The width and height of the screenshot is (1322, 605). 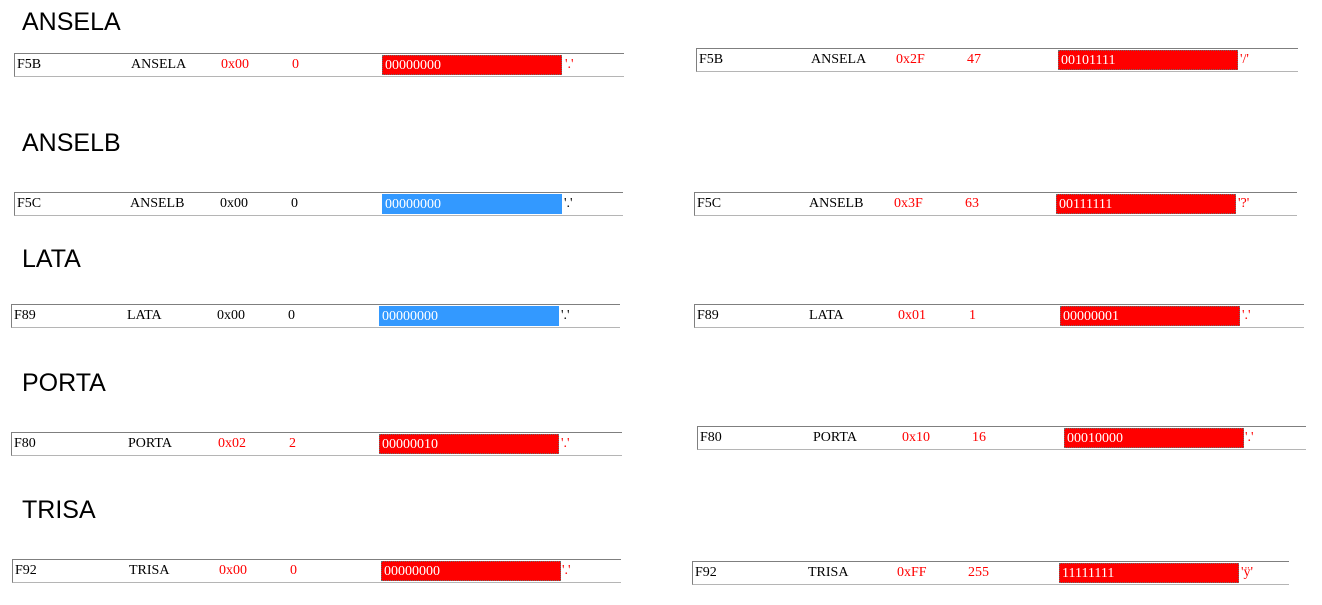 What do you see at coordinates (51, 259) in the screenshot?
I see `section-title-lata: LATA` at bounding box center [51, 259].